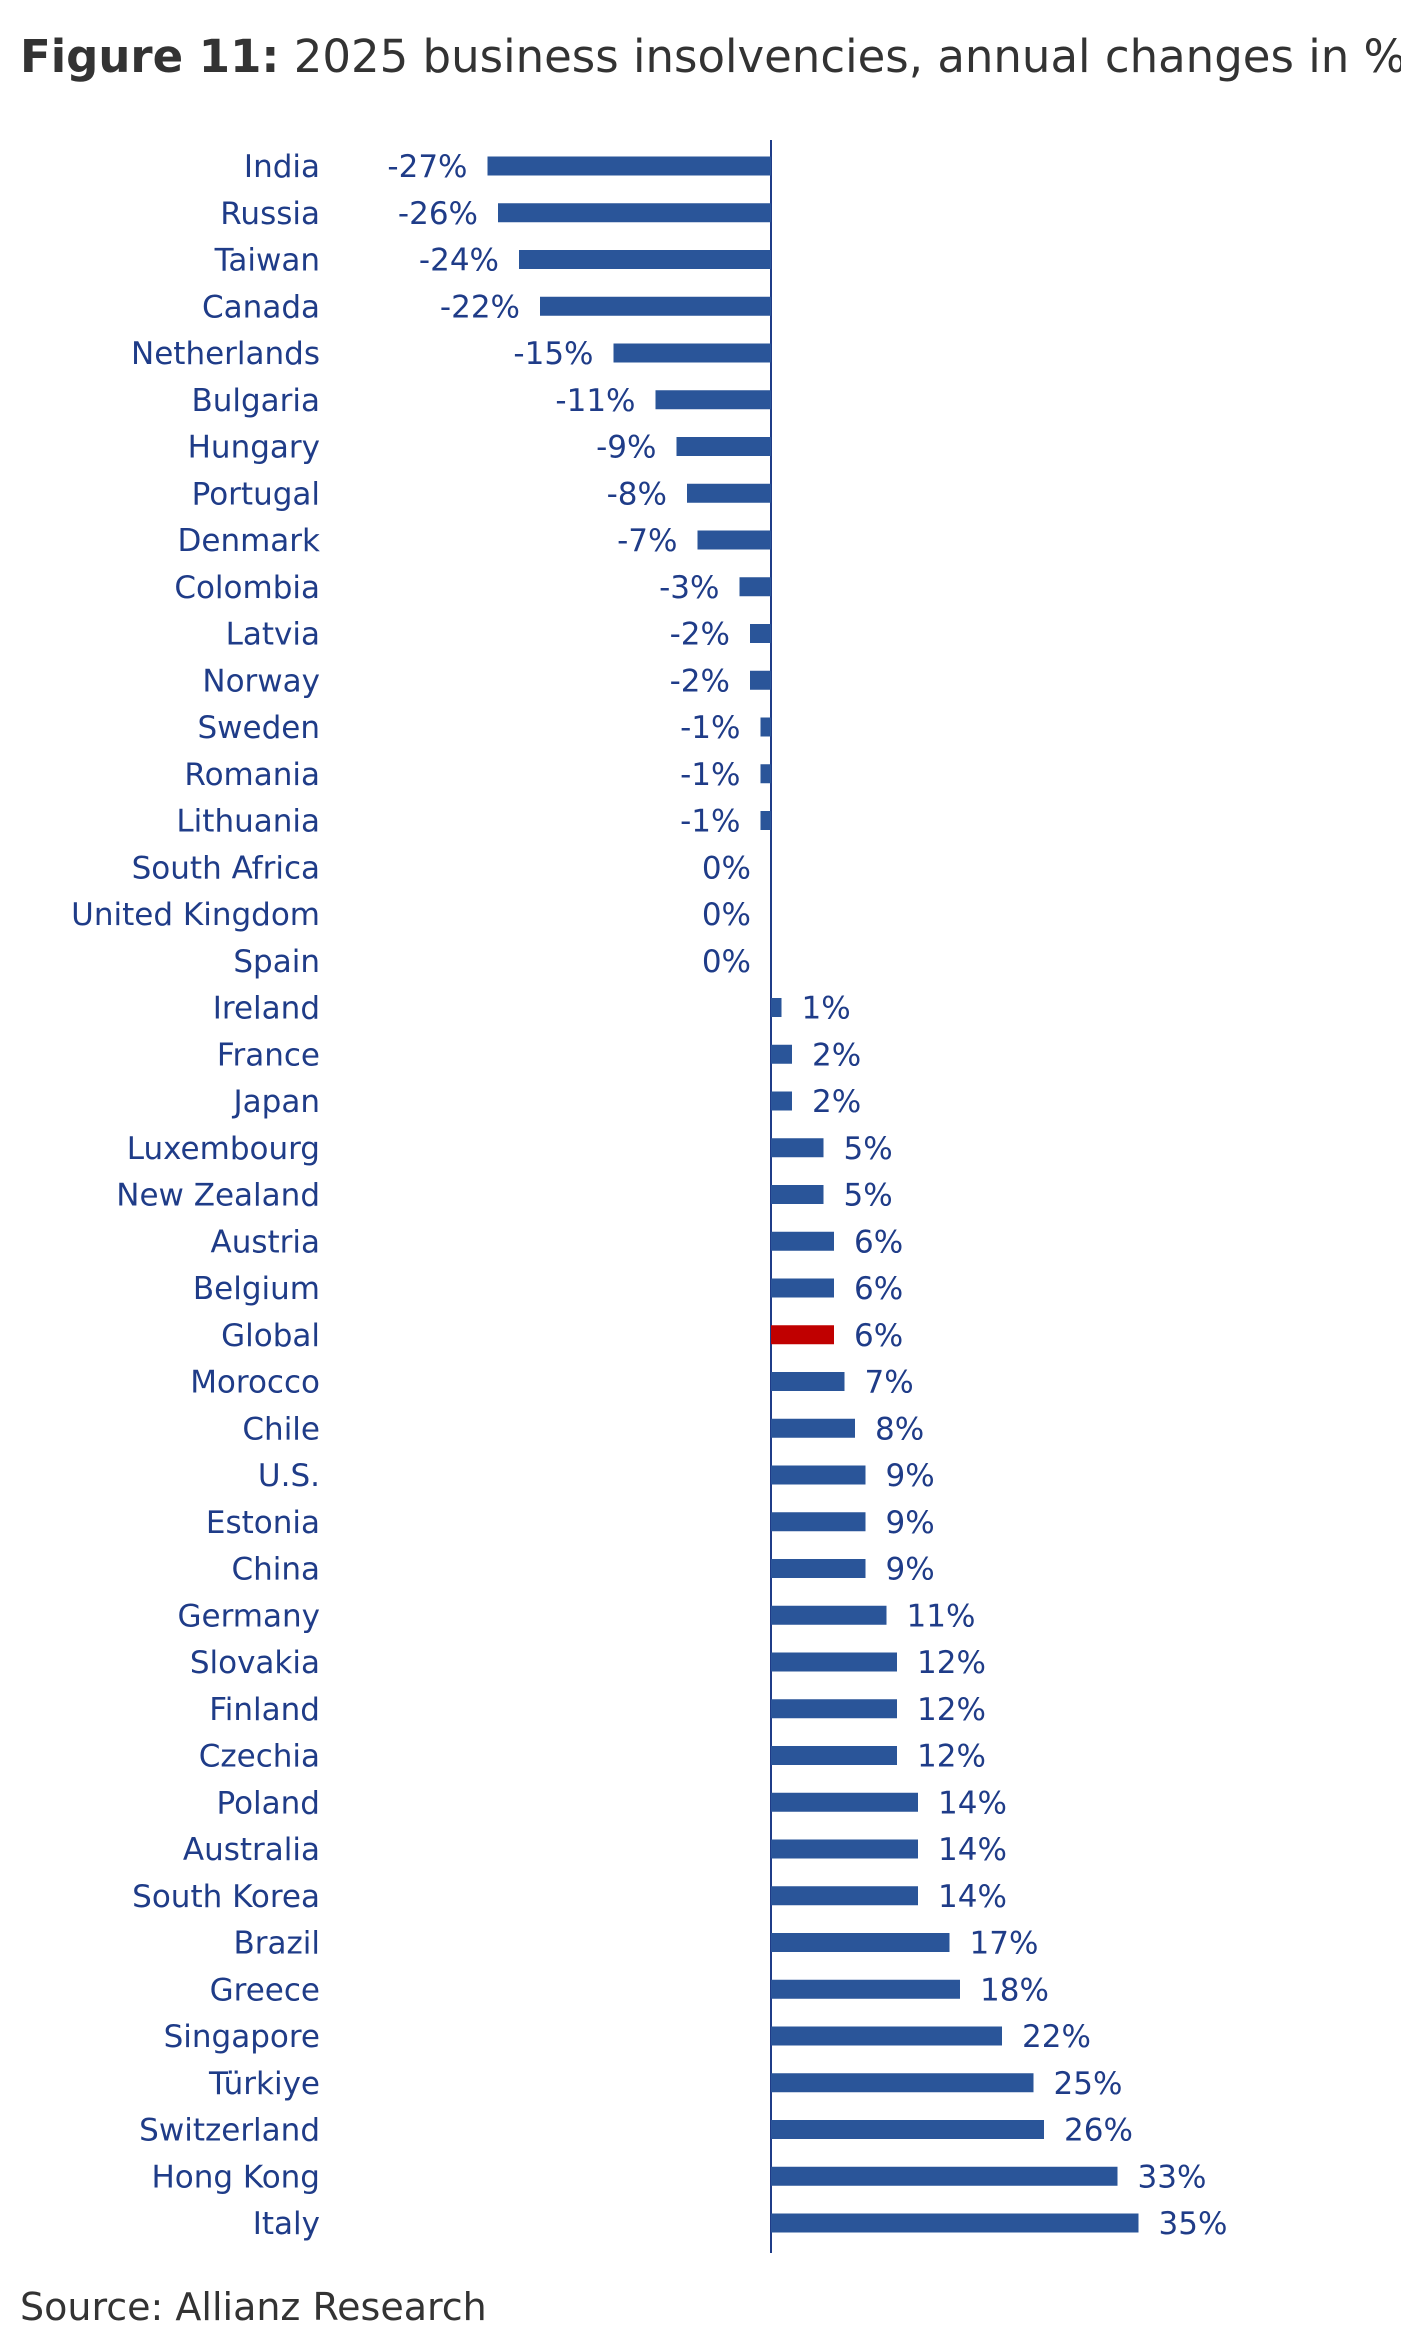 This screenshot has width=1401, height=2351. I want to click on value-label: 8%, so click(899, 1429).